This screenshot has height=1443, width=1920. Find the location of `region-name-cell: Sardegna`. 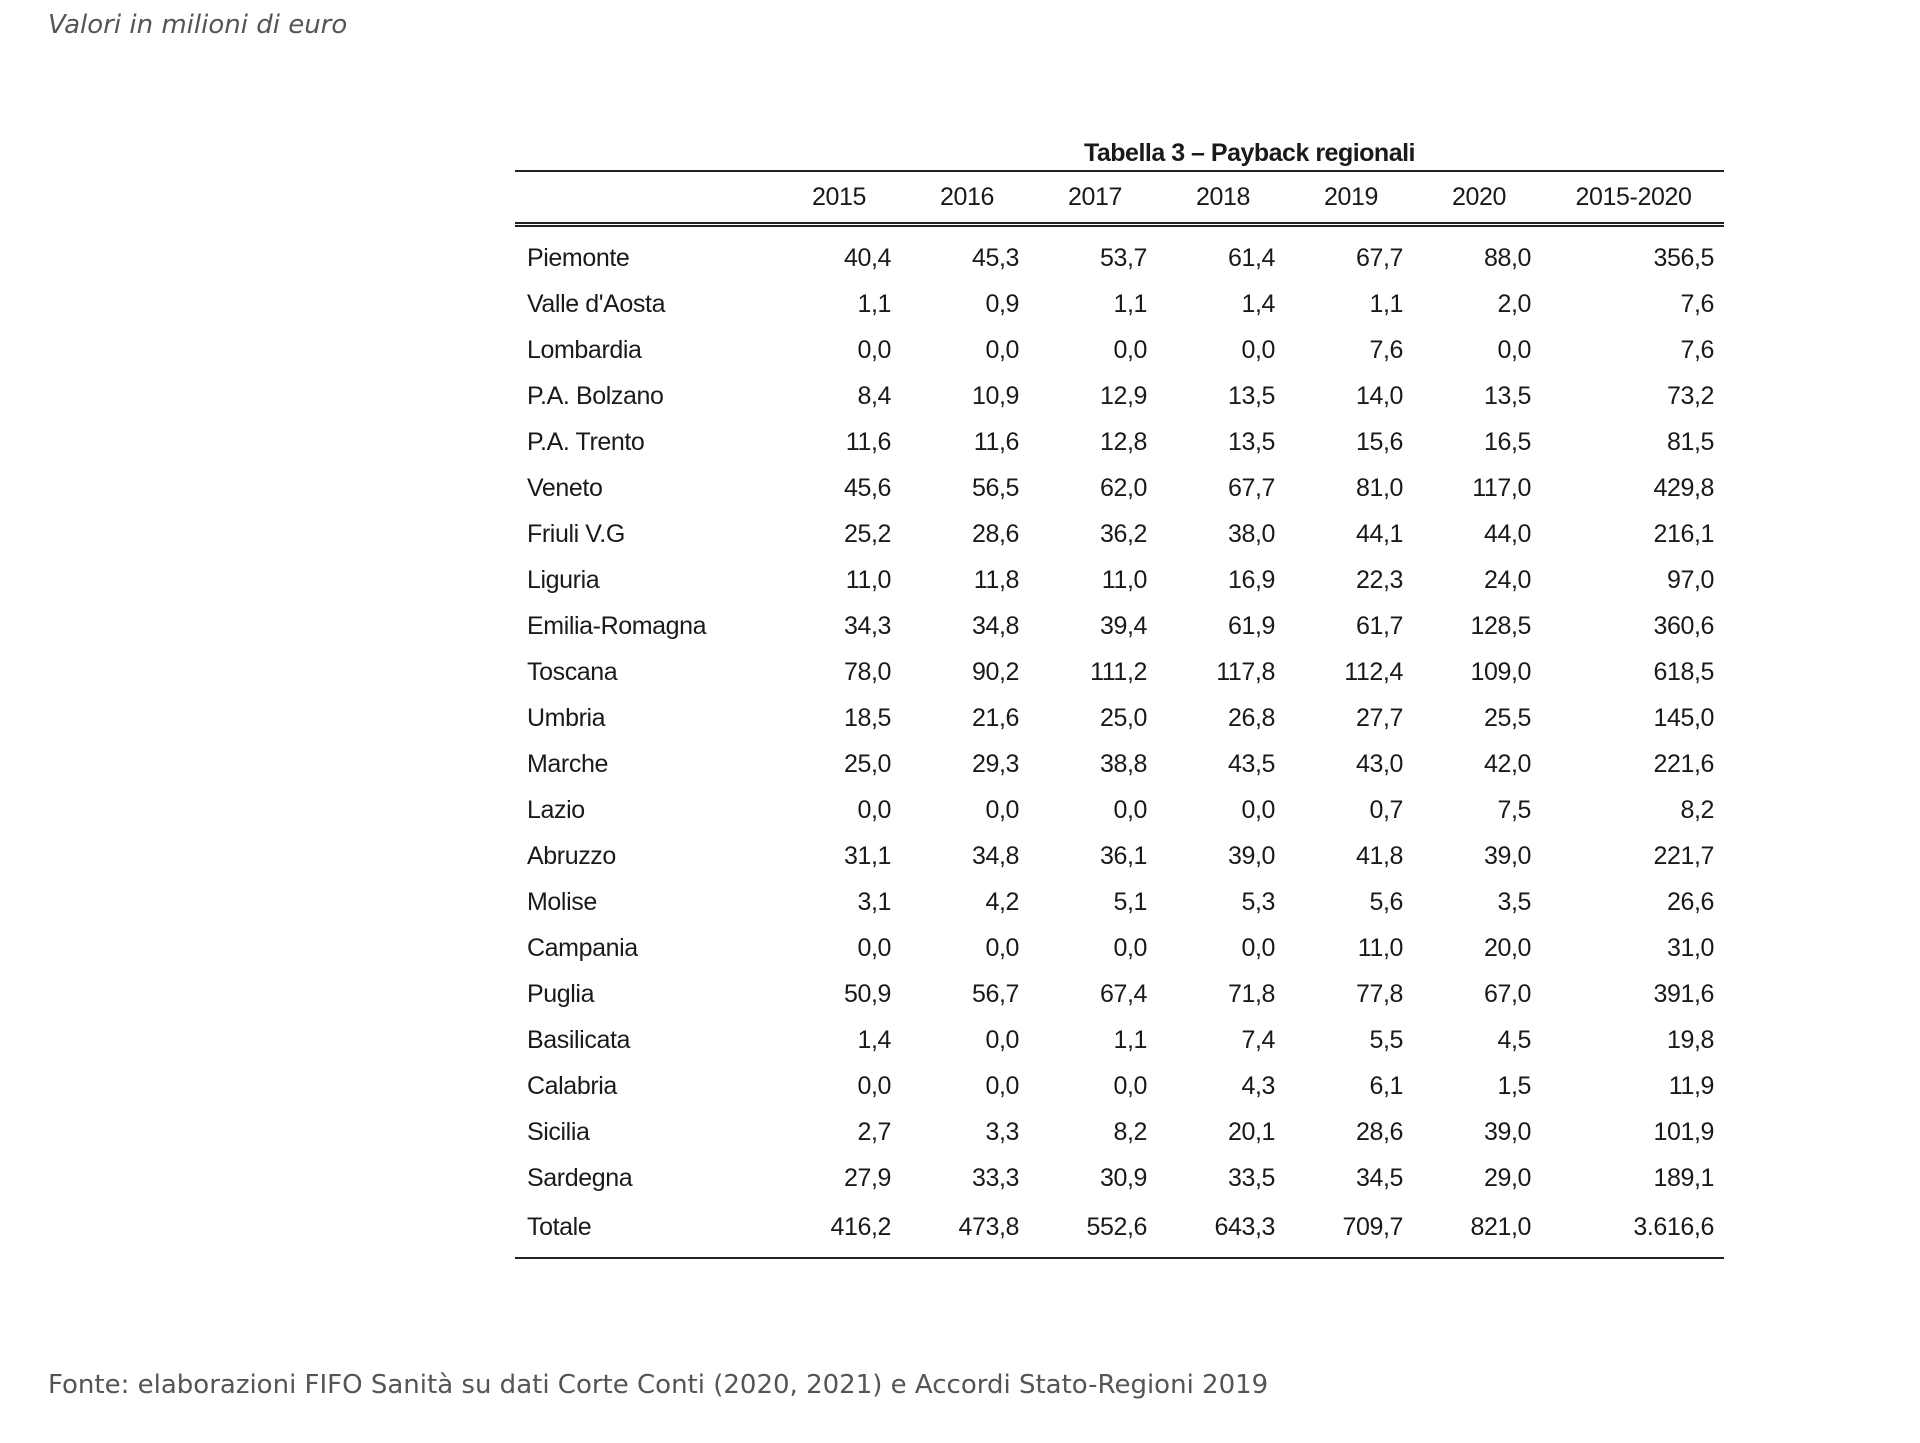

region-name-cell: Sardegna is located at coordinates (580, 1177).